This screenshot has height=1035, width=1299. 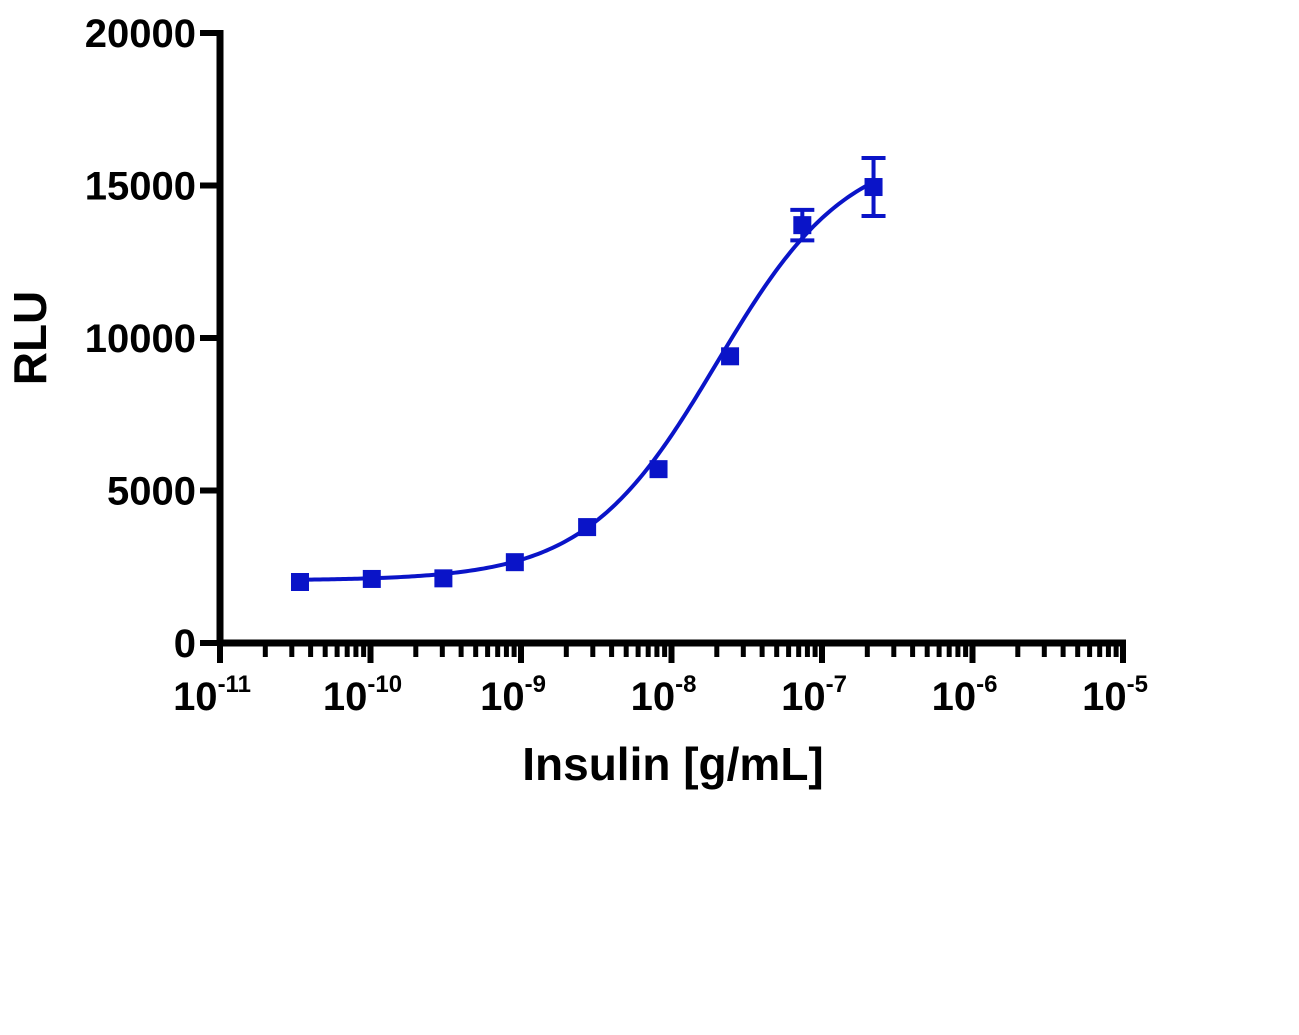 I want to click on x-tick-exponent: -5, so click(x=1137, y=684).